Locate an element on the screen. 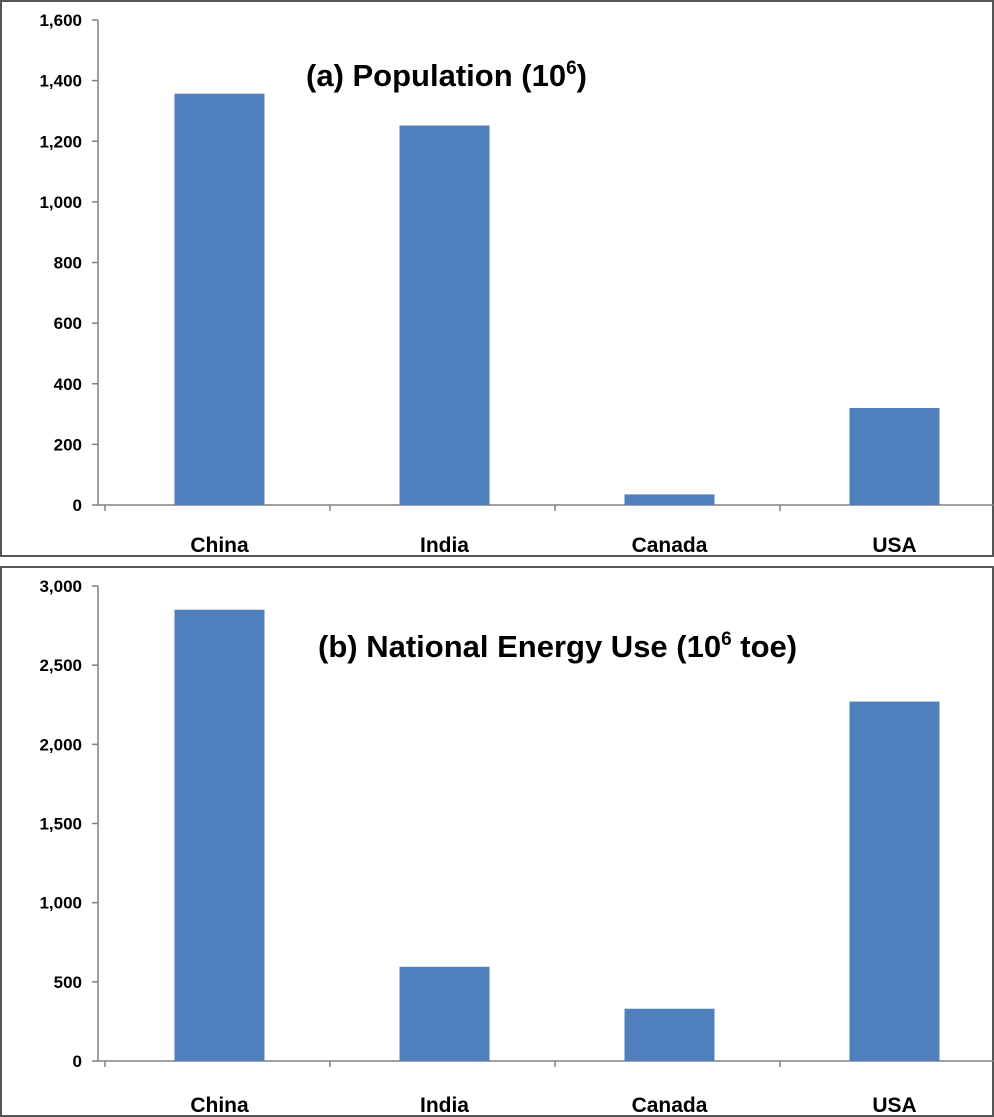 This screenshot has width=994, height=1117. chart-title: (b) National Energy Use (106 toe) is located at coordinates (557, 646).